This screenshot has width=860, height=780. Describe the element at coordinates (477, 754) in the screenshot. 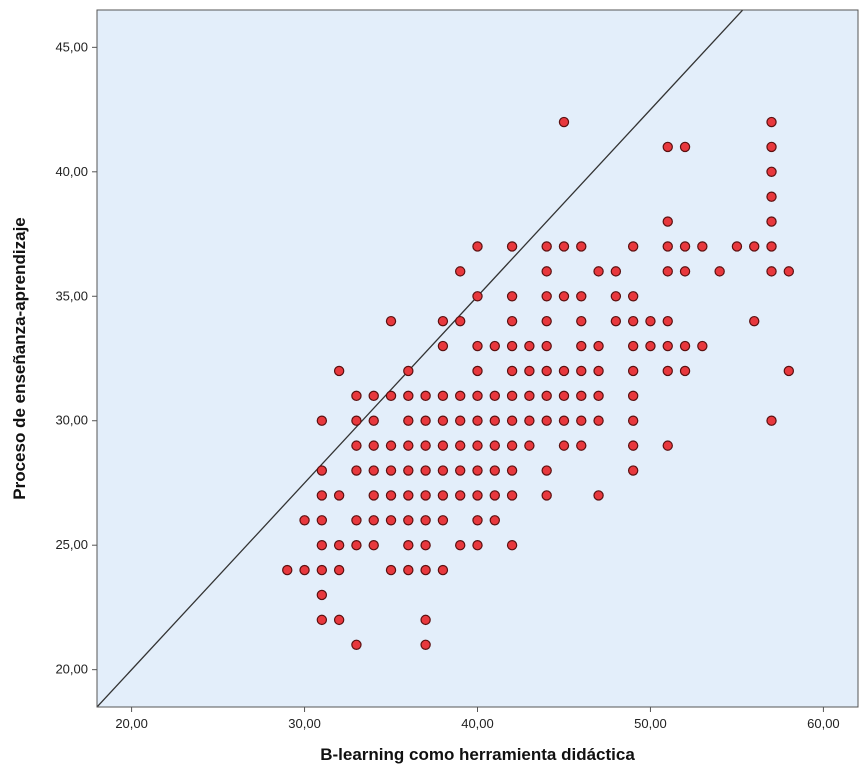

I see `x-axis-title: B-learning como herramienta didáctica` at that location.